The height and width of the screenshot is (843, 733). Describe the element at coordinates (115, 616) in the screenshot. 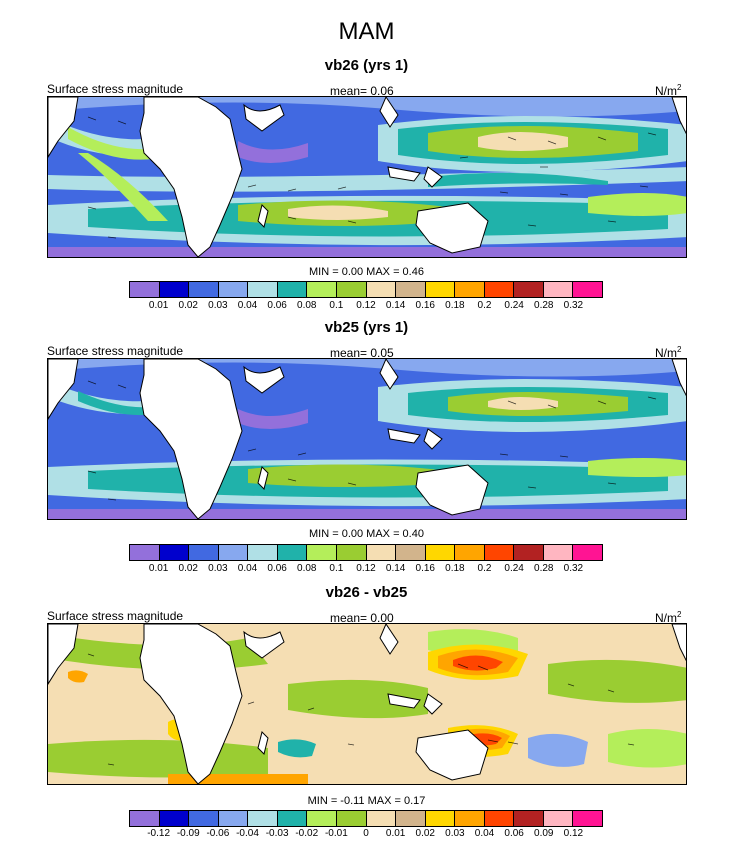

I see `panel-3-variable-label: Surface stress magnitude` at that location.